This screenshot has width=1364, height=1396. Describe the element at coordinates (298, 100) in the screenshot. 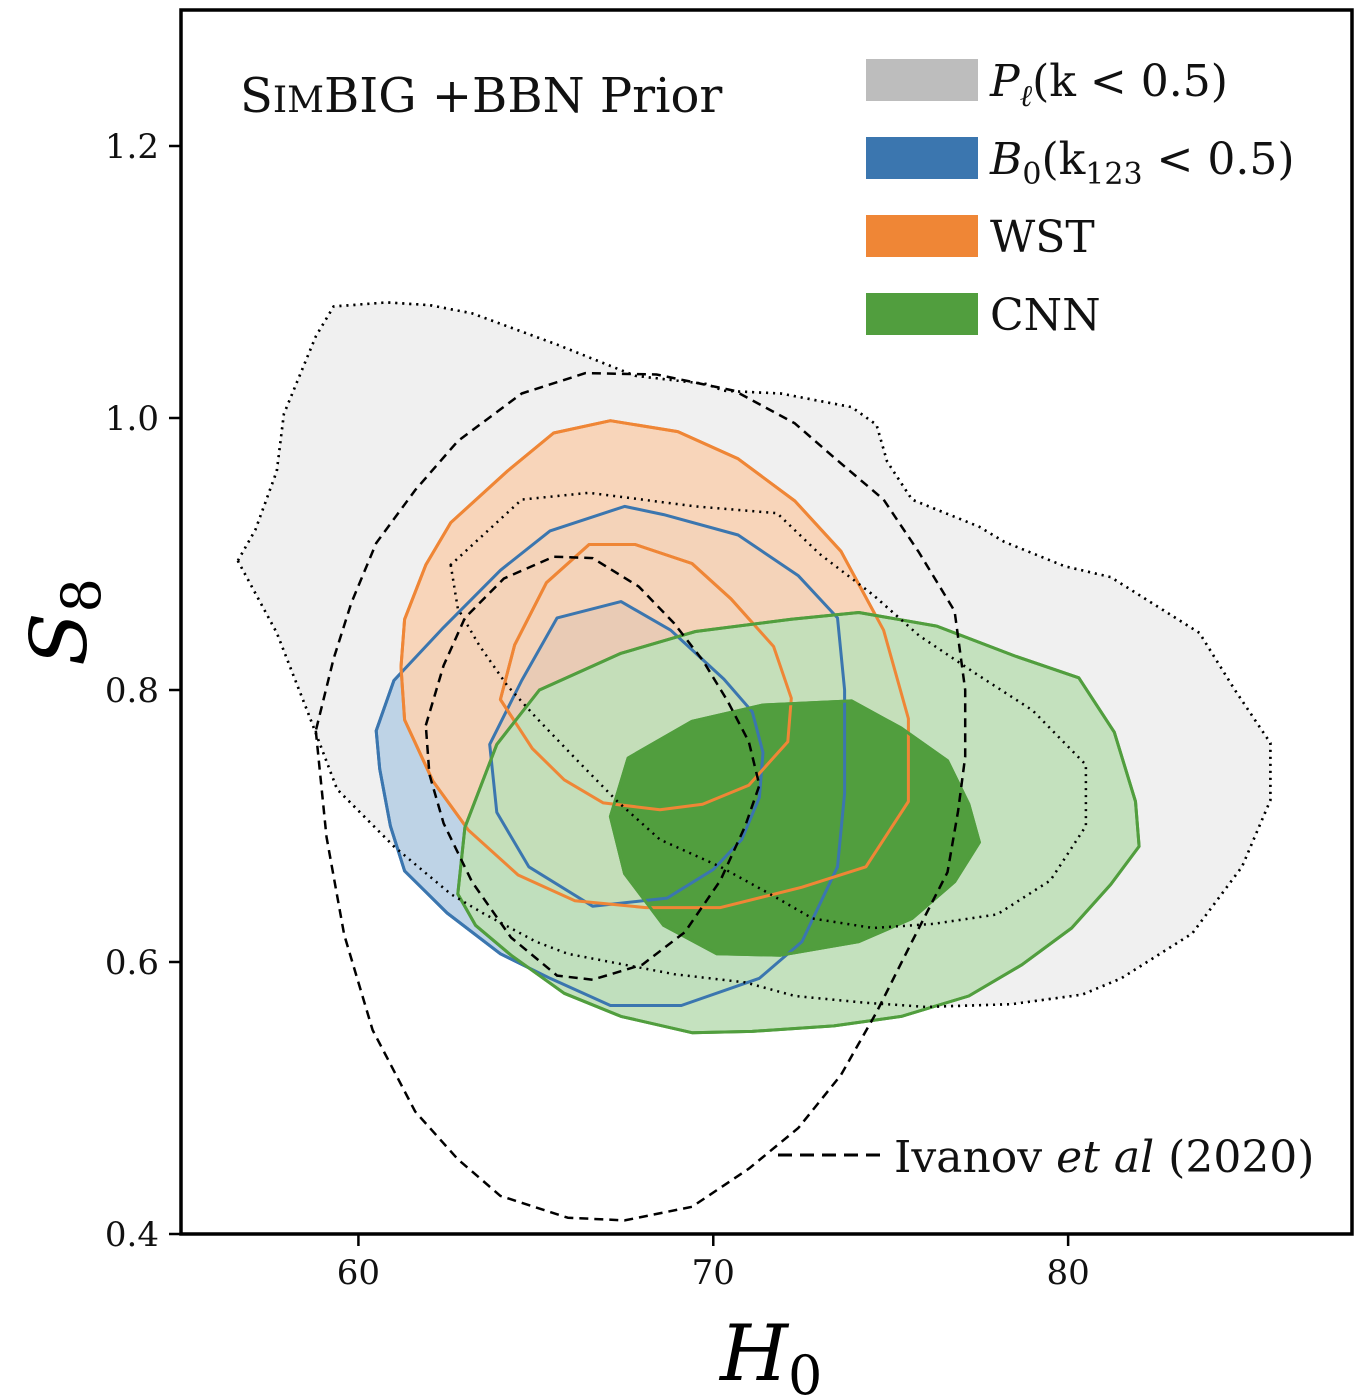

I see `annotation-sc-rest: IM` at that location.